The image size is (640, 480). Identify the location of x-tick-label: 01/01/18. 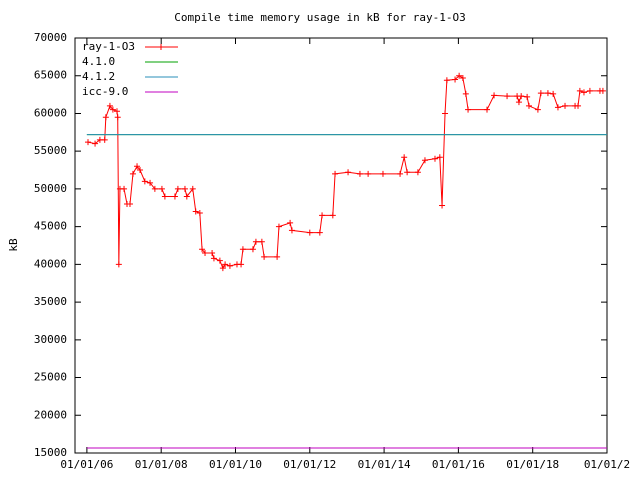
(532, 464).